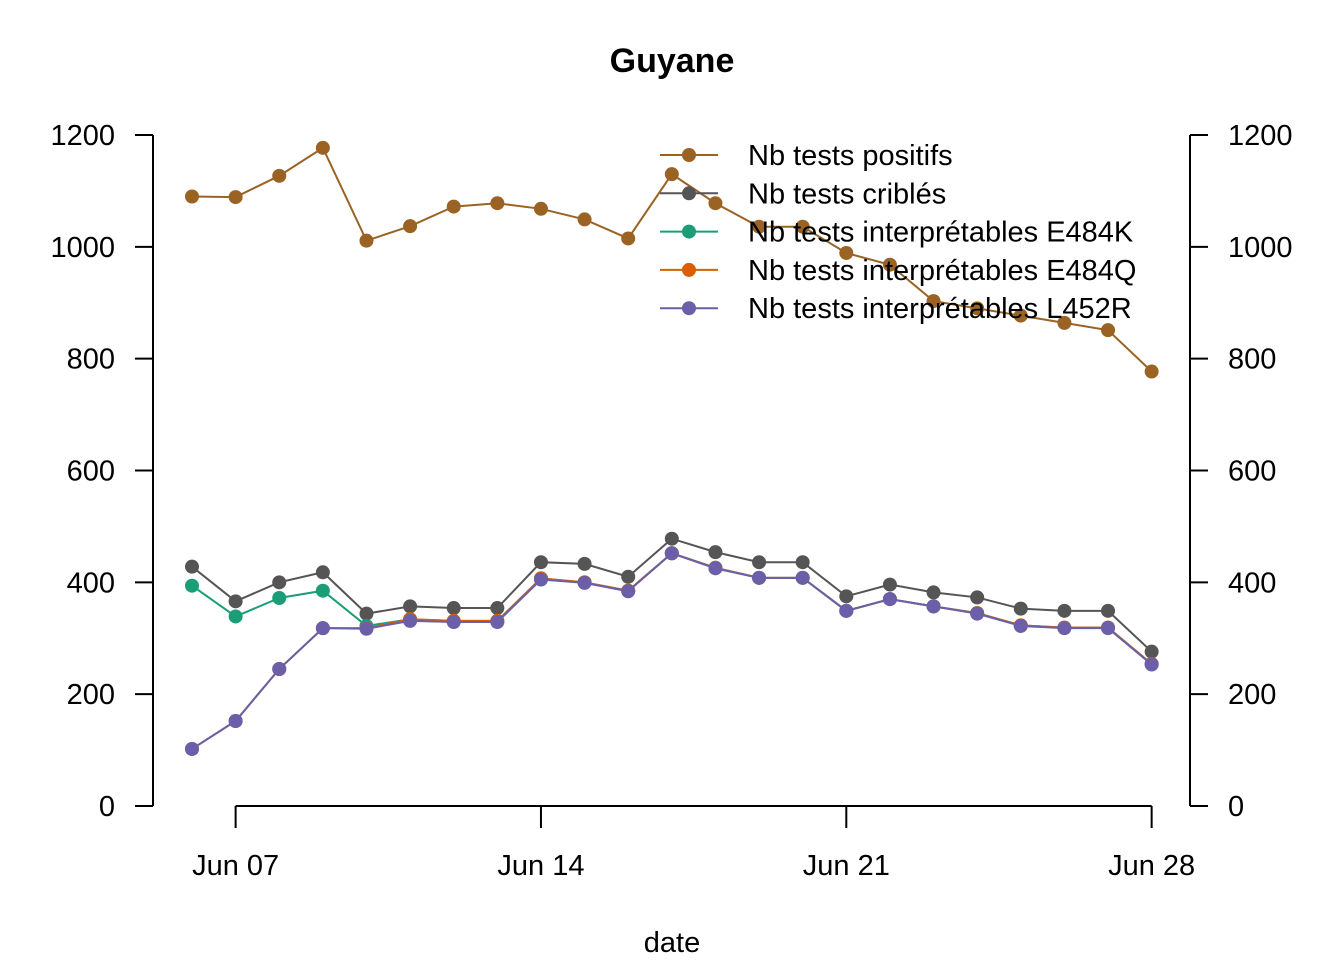 Image resolution: width=1344 pixels, height=960 pixels. I want to click on y-axis-right-tick-label: 1000, so click(1260, 248).